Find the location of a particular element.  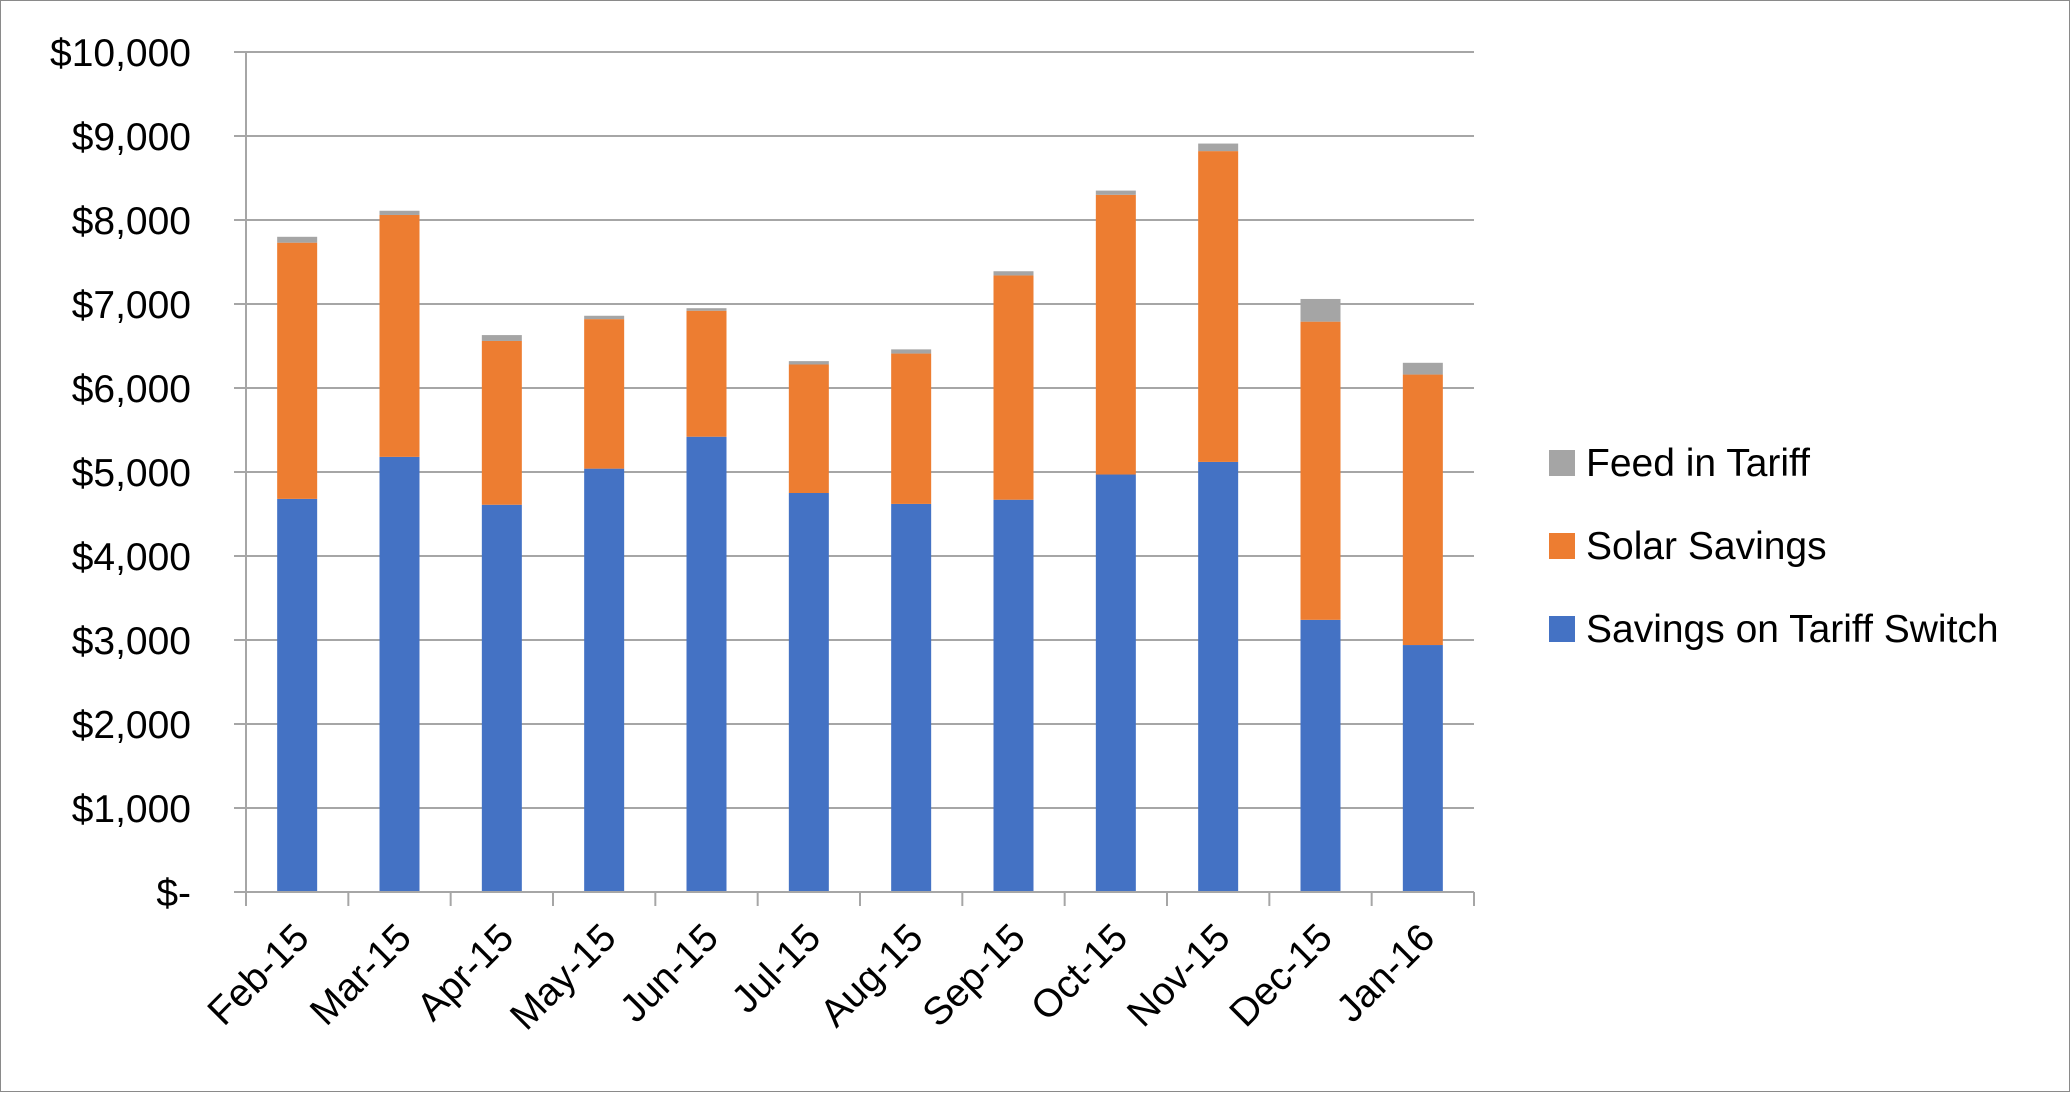

x-tick-label: May-15 is located at coordinates (563, 977).